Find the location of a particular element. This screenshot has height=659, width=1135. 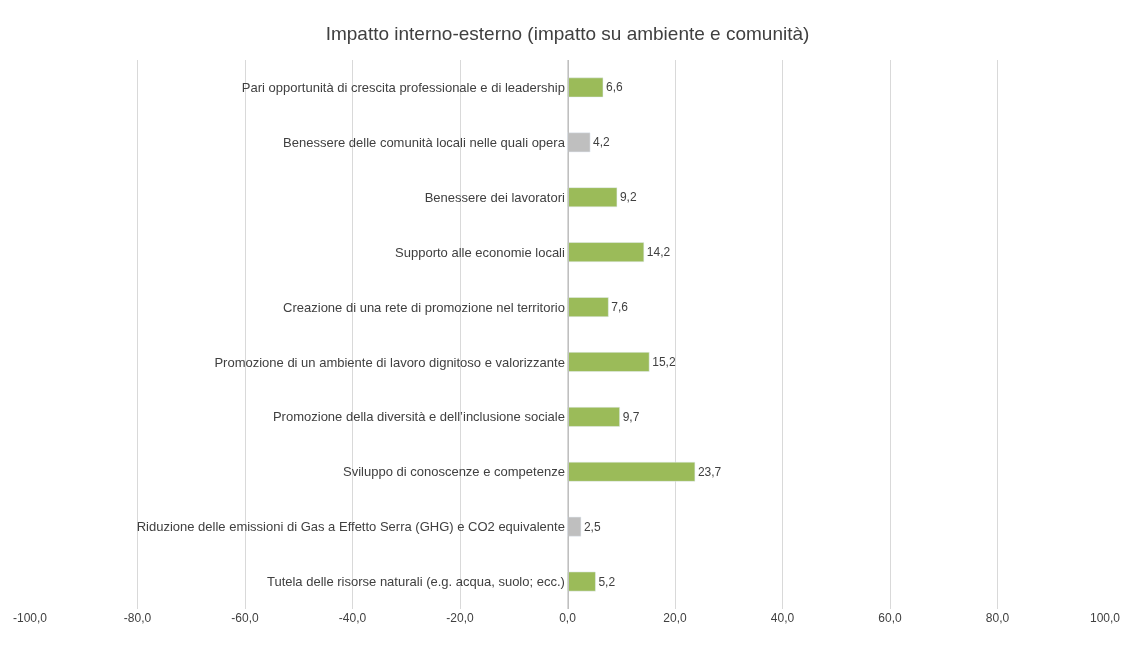

x-tick-label: -60,0 is located at coordinates (245, 618).